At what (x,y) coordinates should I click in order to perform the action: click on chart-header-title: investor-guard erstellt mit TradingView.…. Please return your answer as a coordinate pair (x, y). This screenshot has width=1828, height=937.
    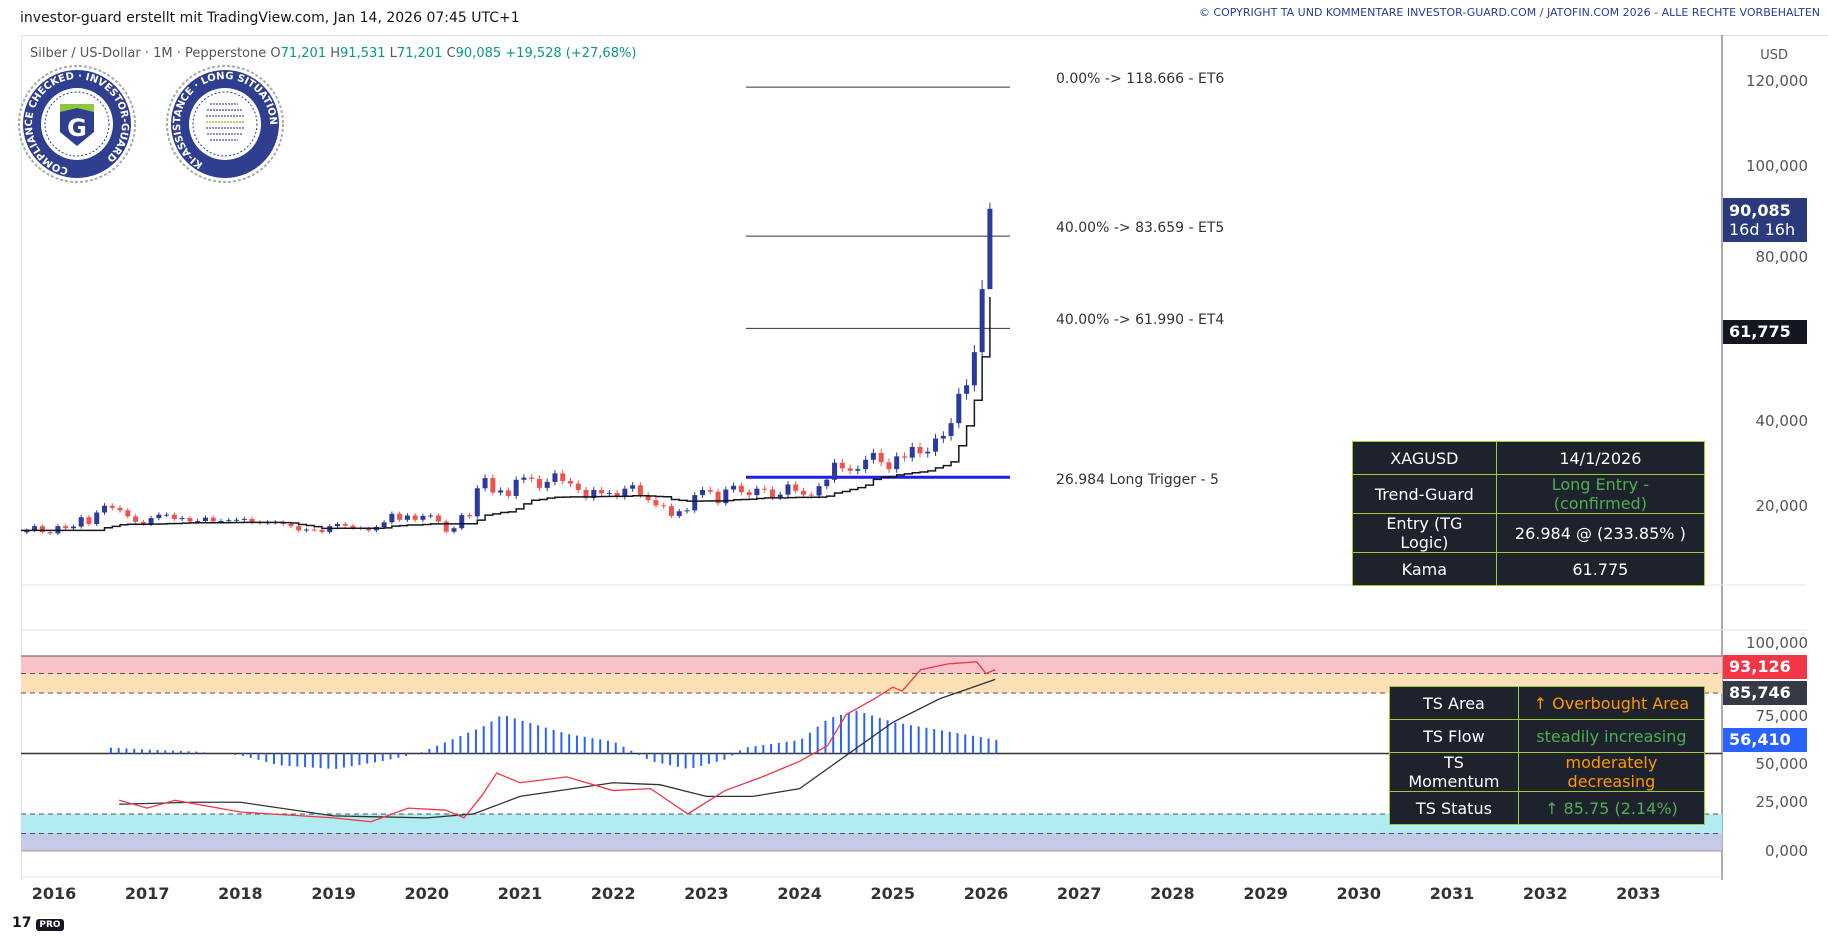
    Looking at the image, I should click on (270, 18).